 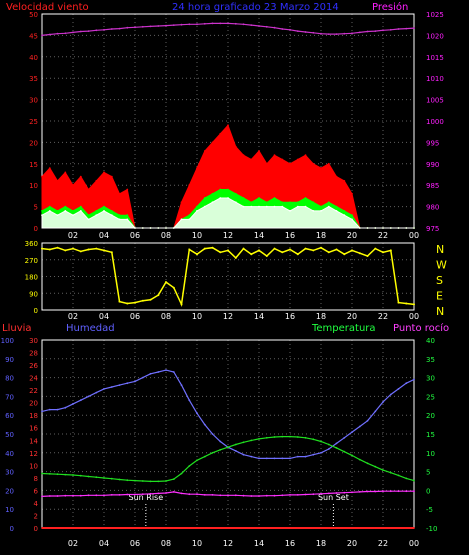 I want to click on temperature-tick-label: 0, so click(x=428, y=491).